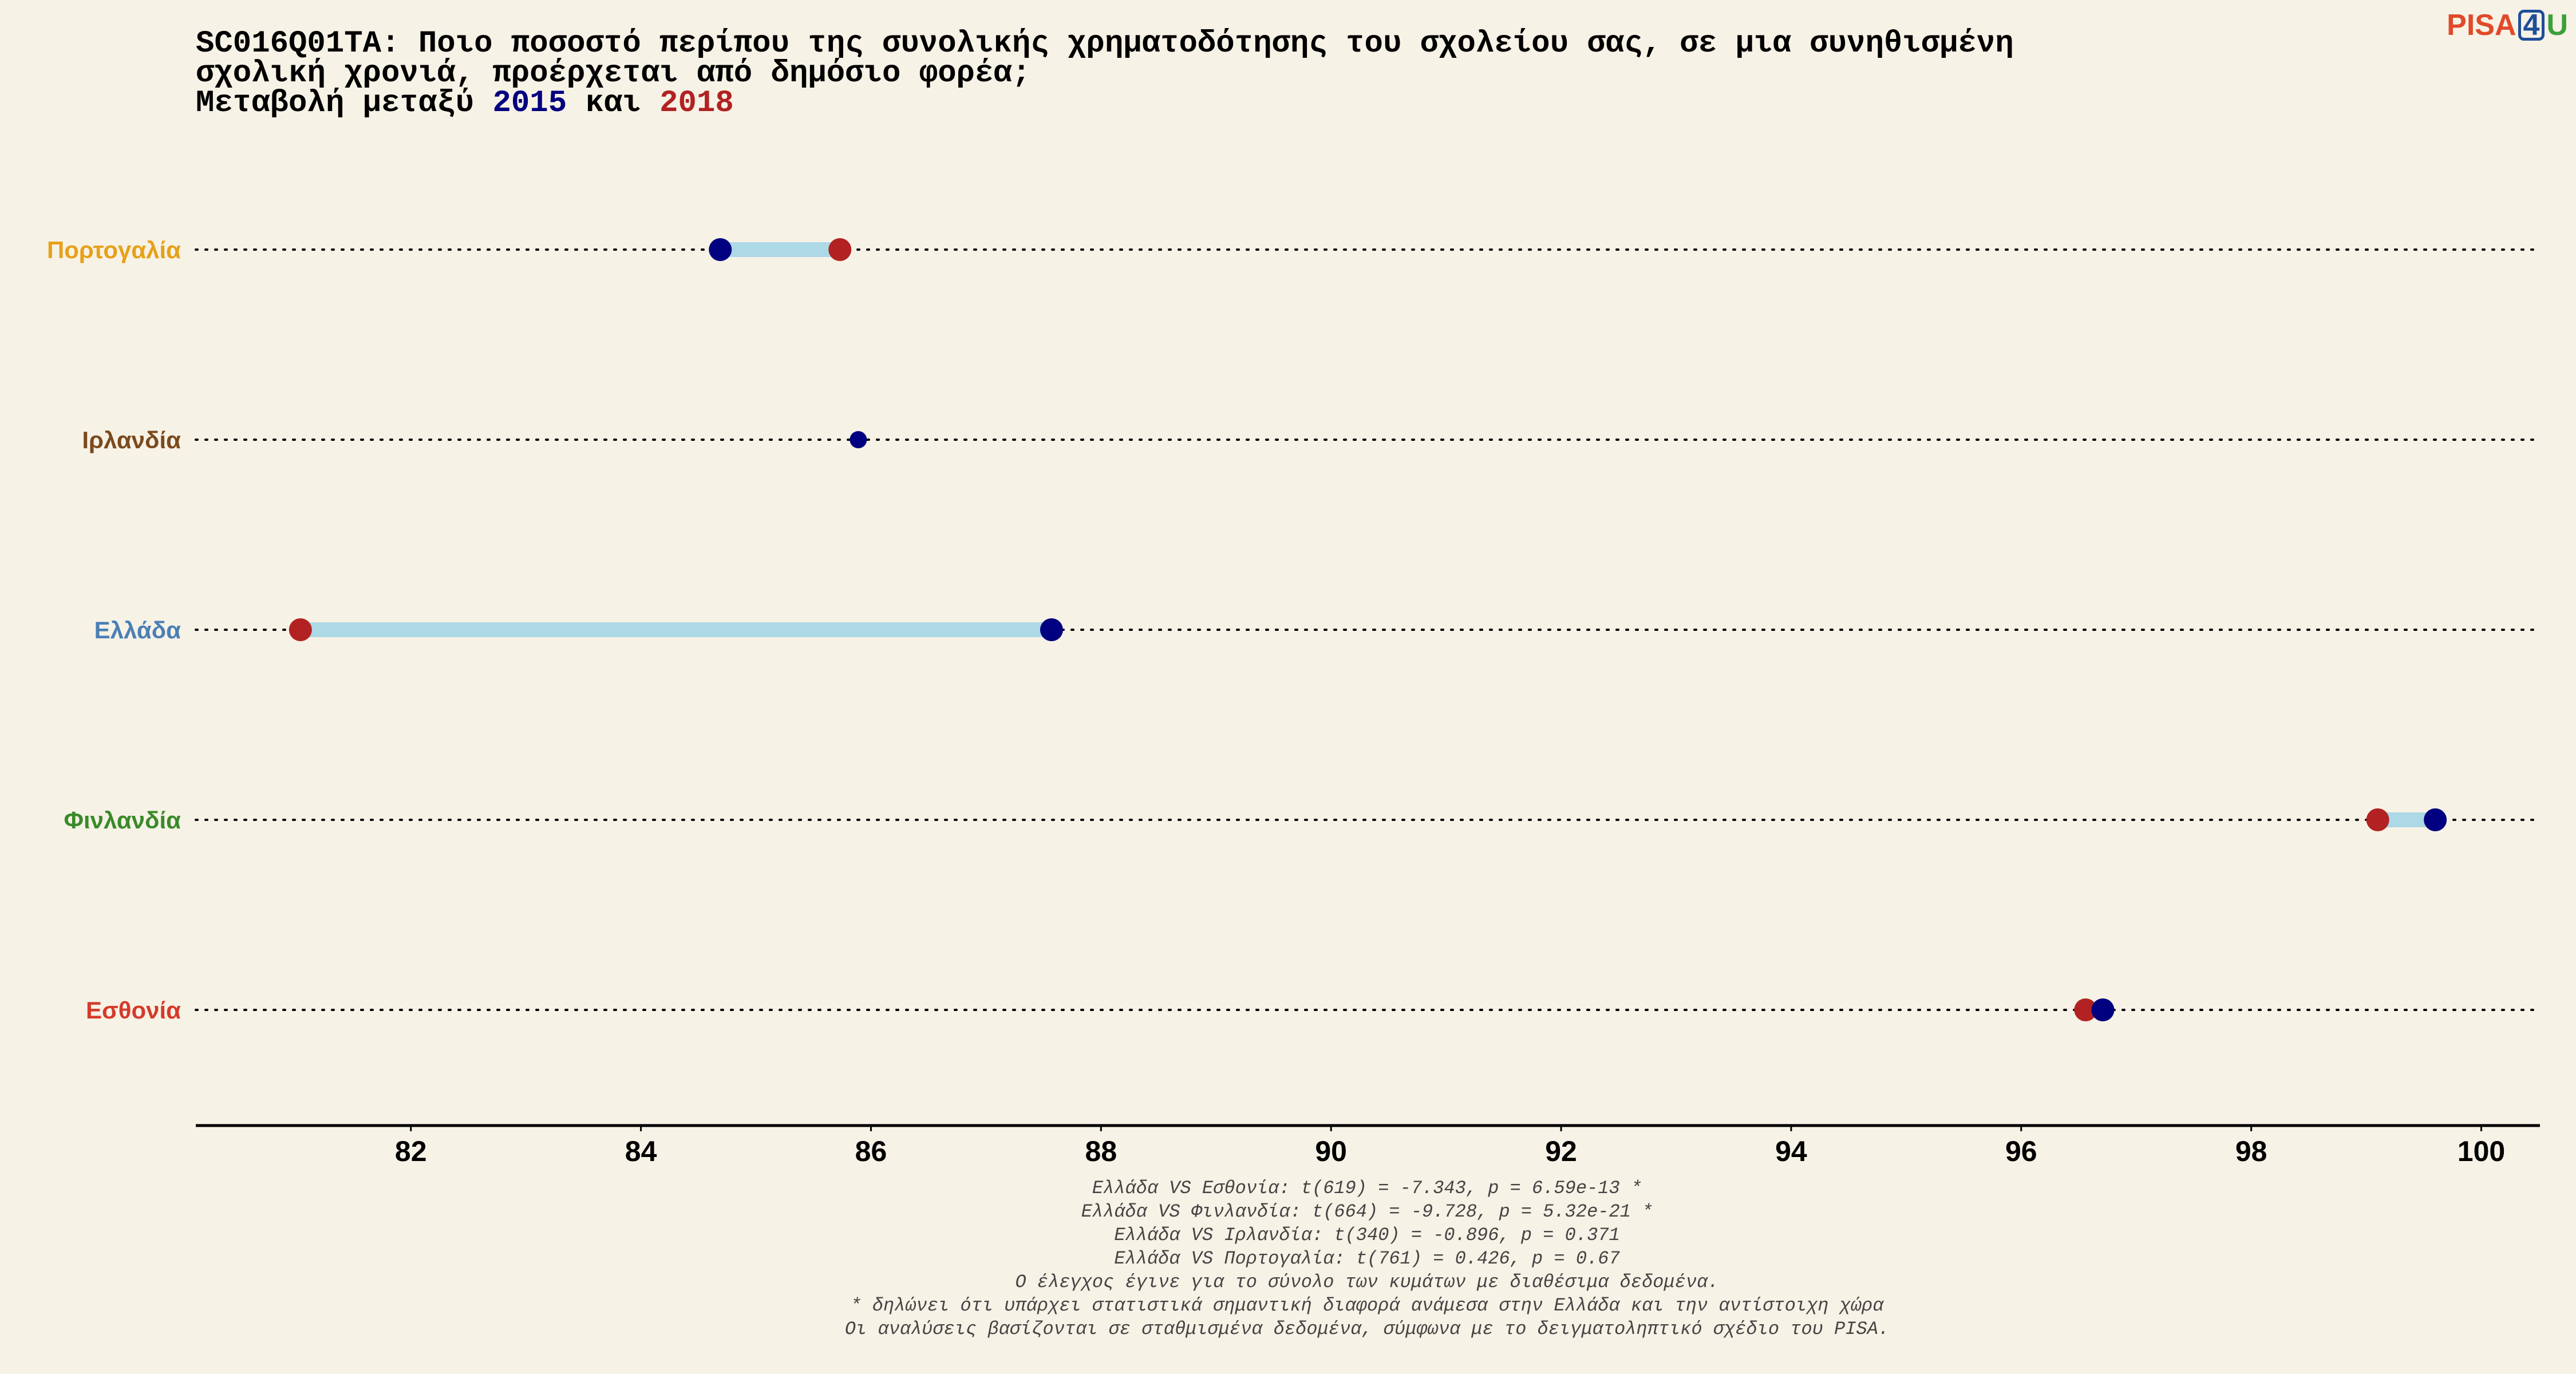 This screenshot has height=1374, width=2576. Describe the element at coordinates (131, 440) in the screenshot. I see `category-label: Ιρλανδία` at that location.